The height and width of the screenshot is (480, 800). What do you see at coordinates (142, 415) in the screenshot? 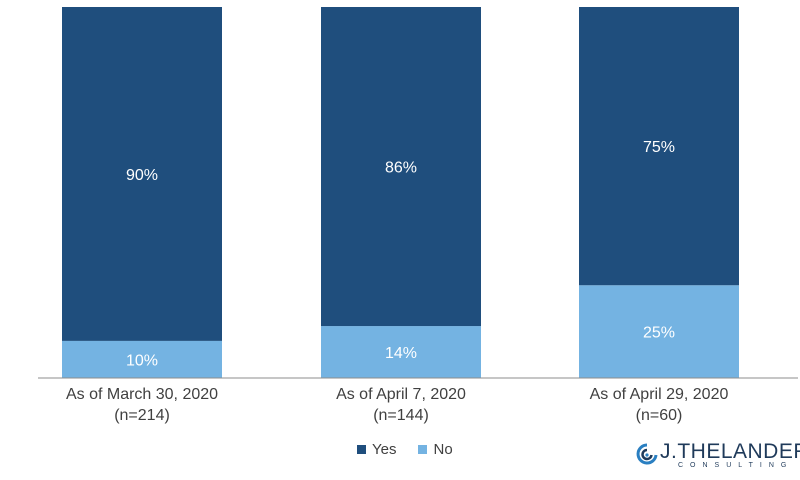
I see `category-label-1-line-2: (n=214)` at bounding box center [142, 415].